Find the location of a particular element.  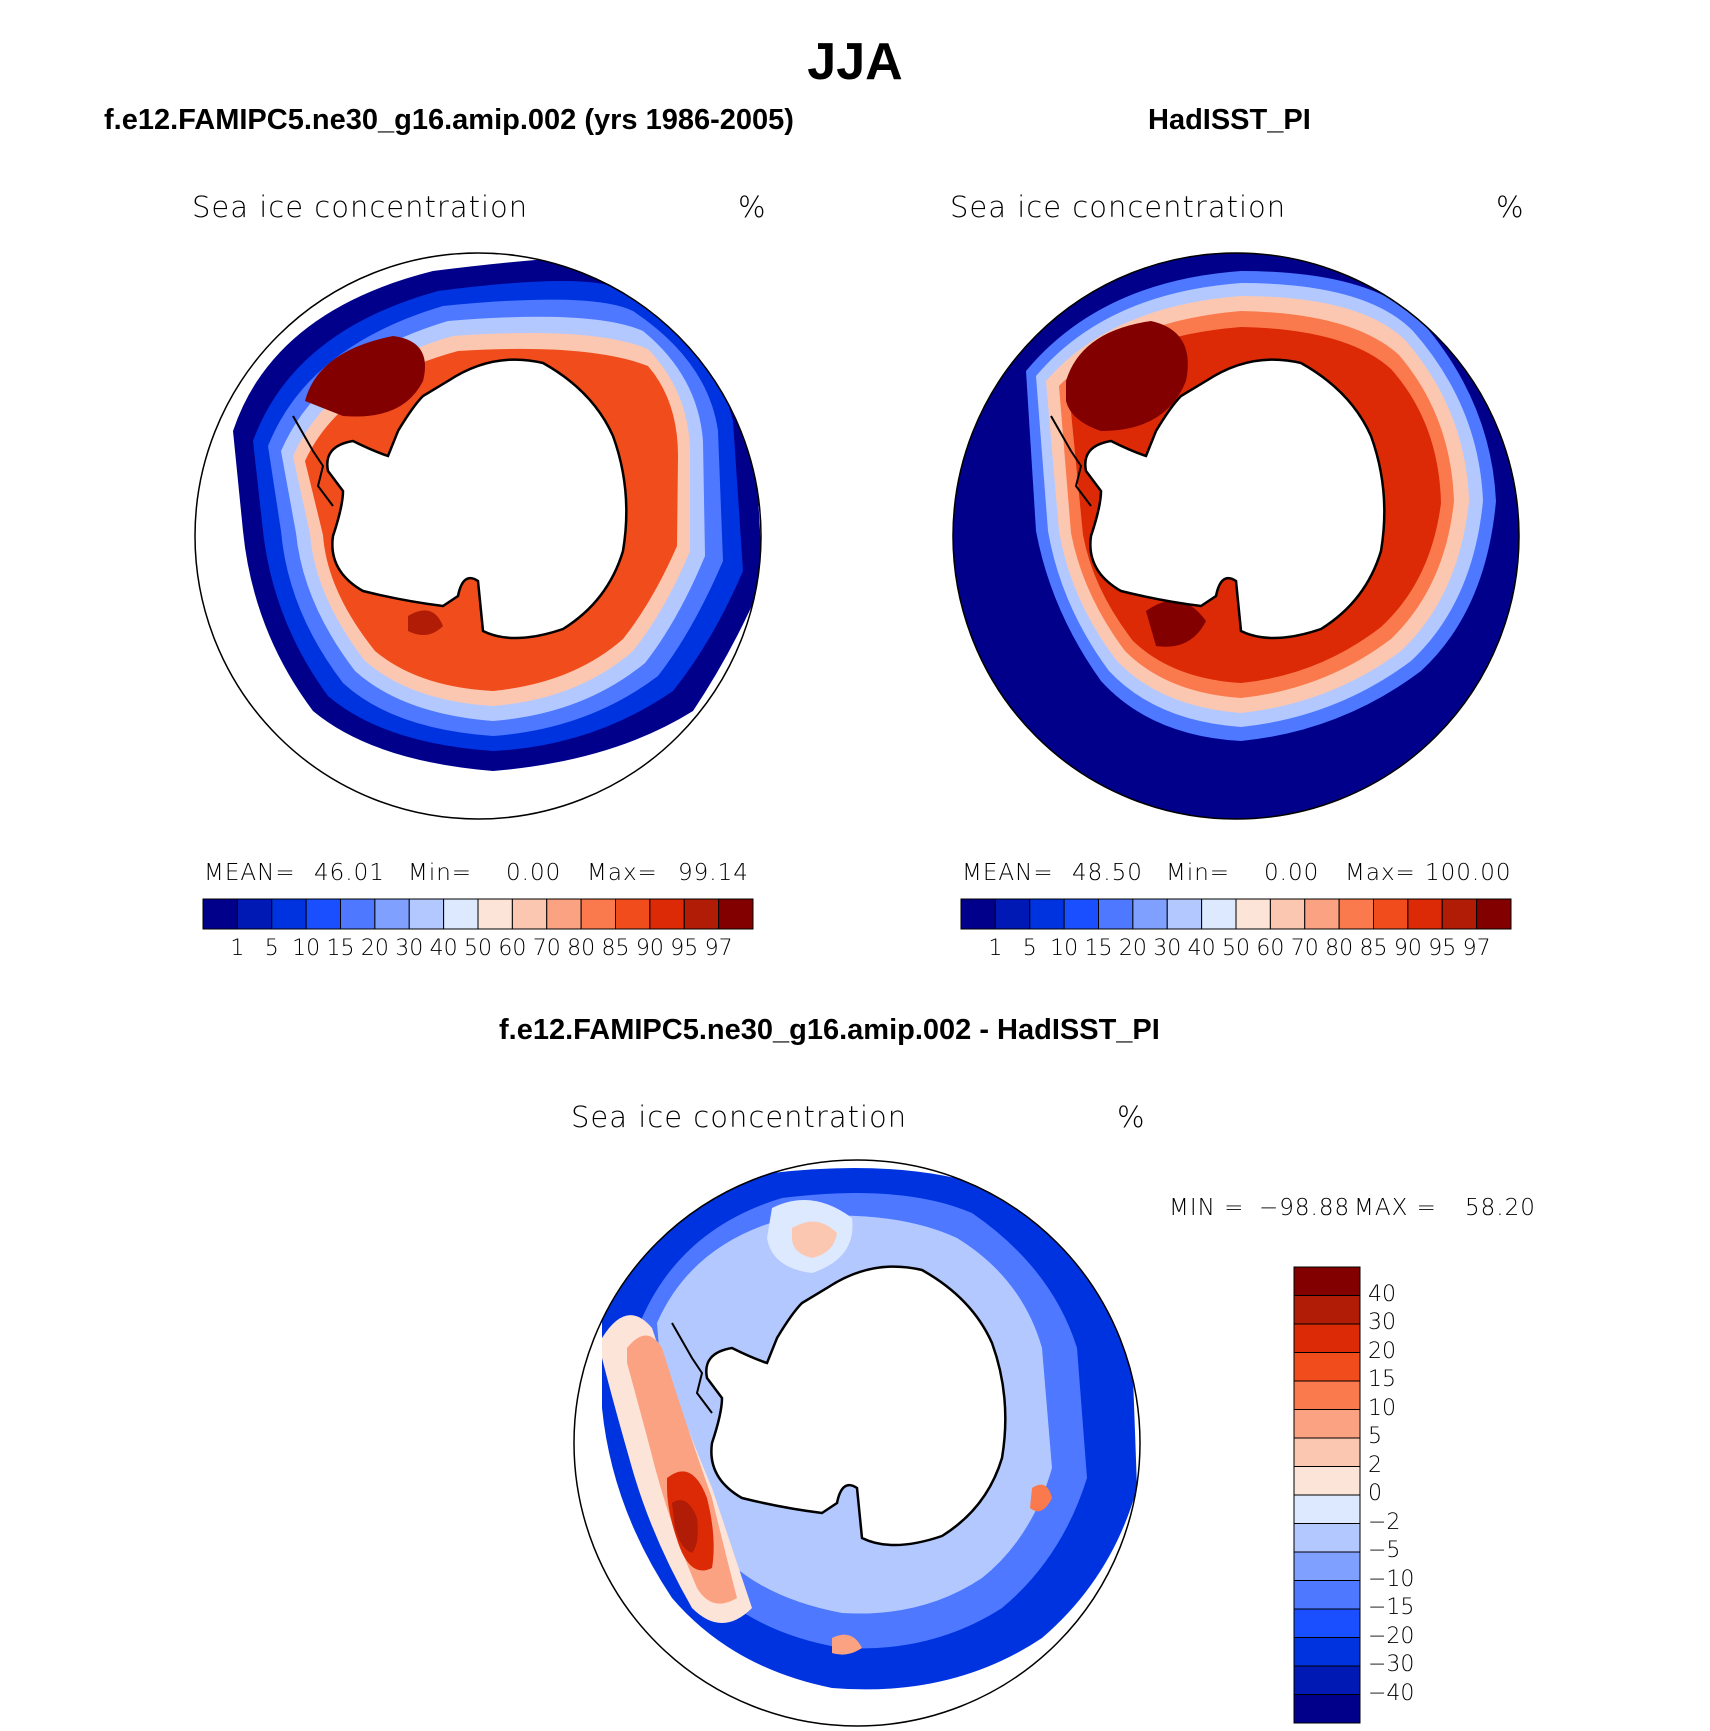

colorbar-tick-label: −5 is located at coordinates (1384, 1550).